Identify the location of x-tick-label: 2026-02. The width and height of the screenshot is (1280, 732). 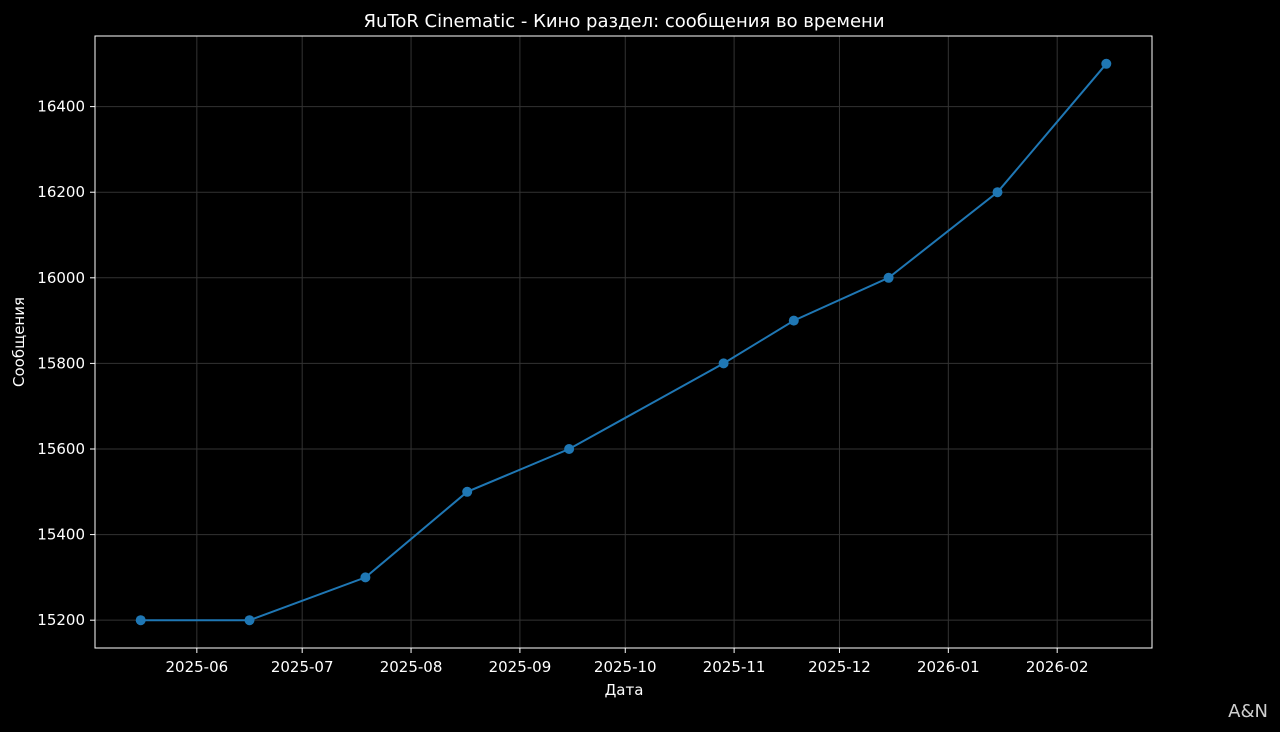
(1057, 667).